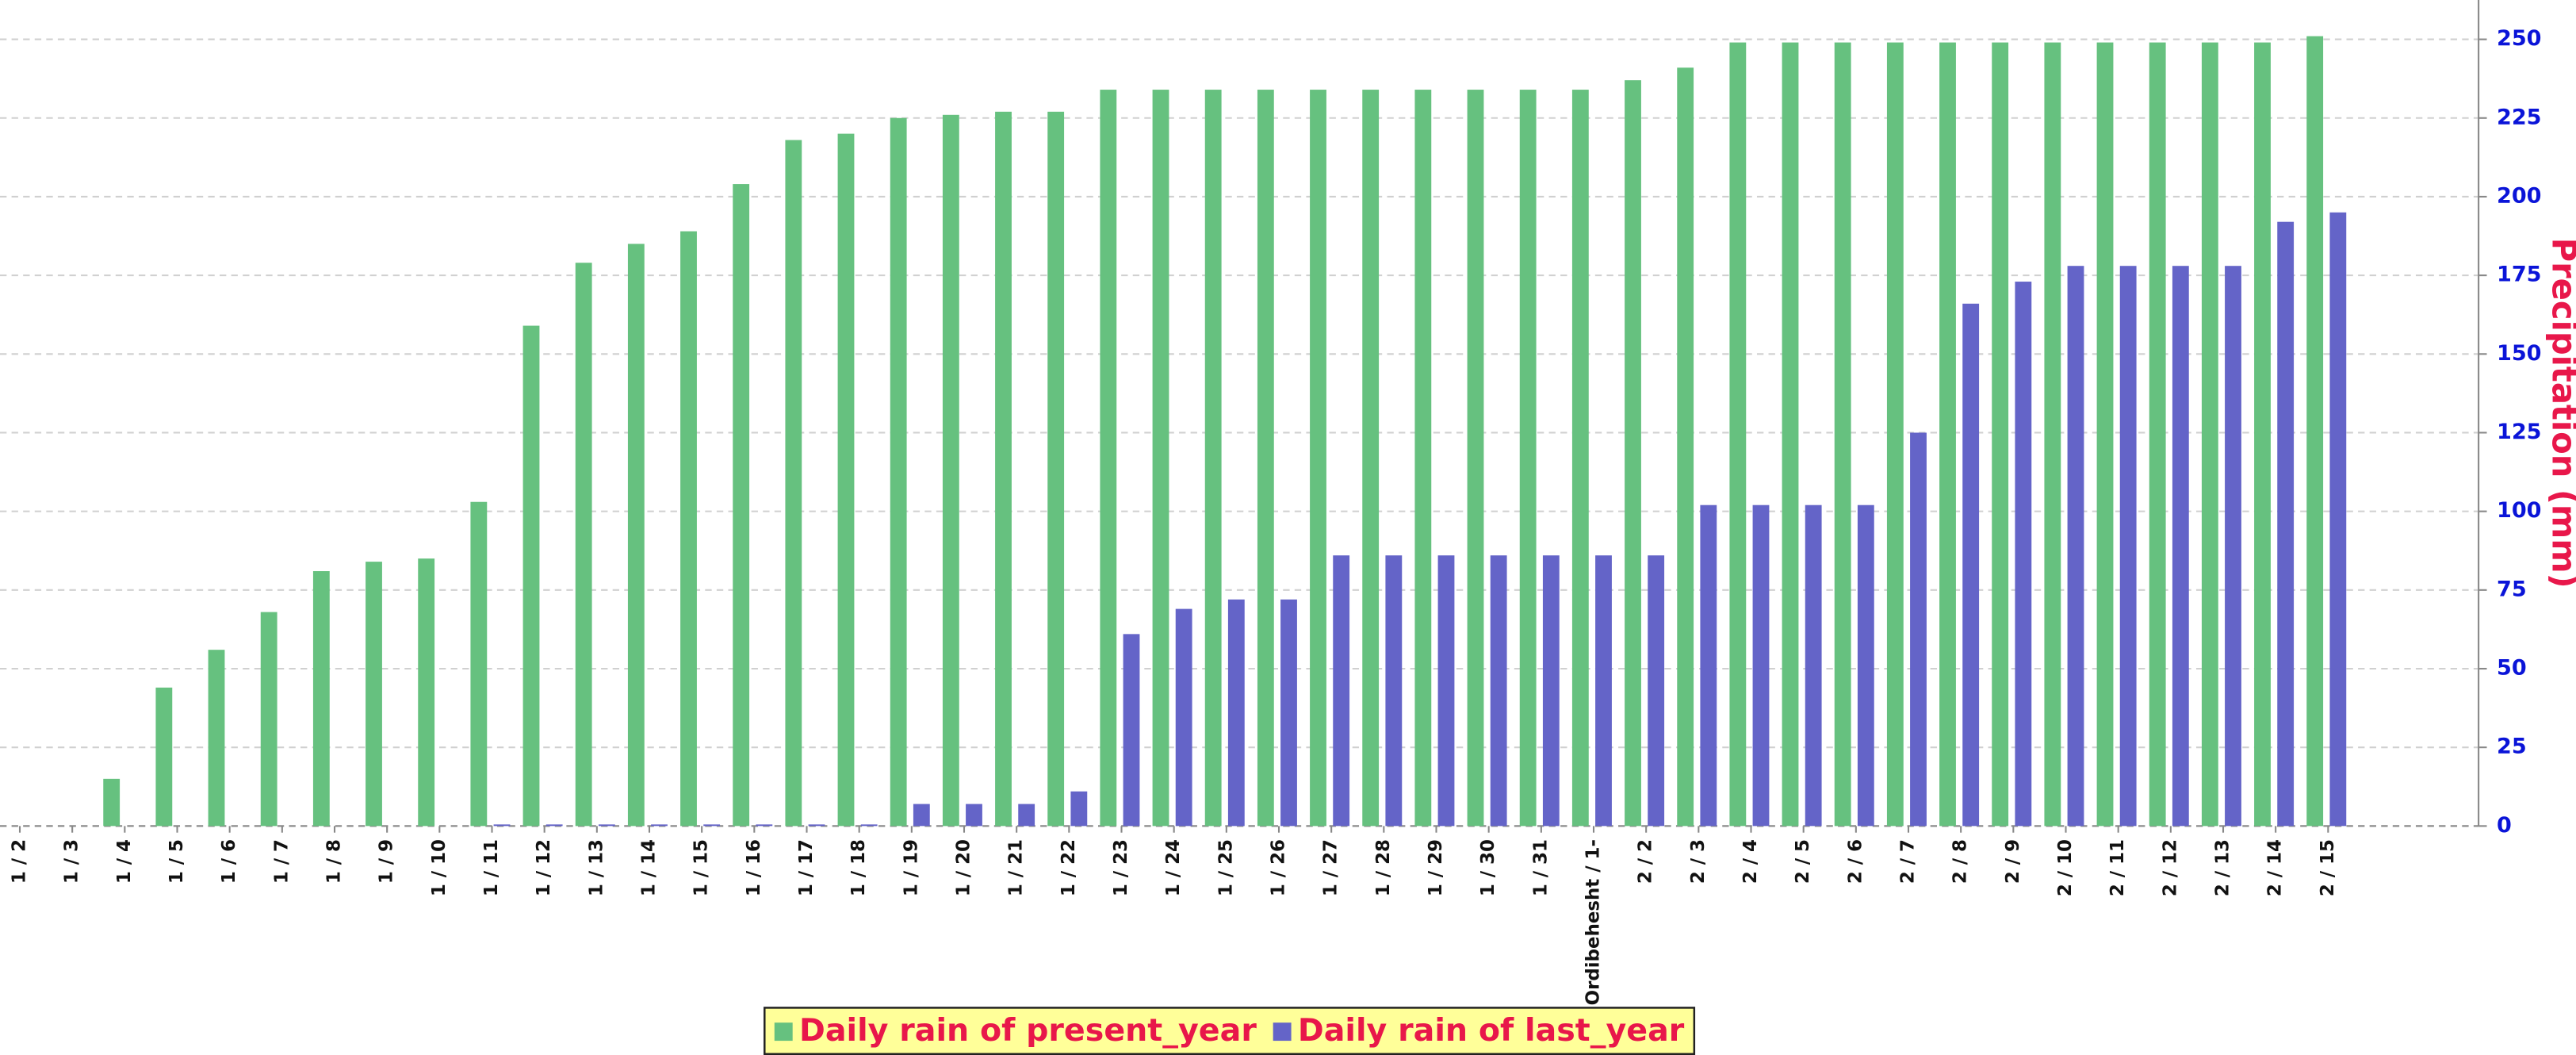 This screenshot has height=1055, width=2576. Describe the element at coordinates (1331, 867) in the screenshot. I see `x-tick-label: 1 / 27` at that location.